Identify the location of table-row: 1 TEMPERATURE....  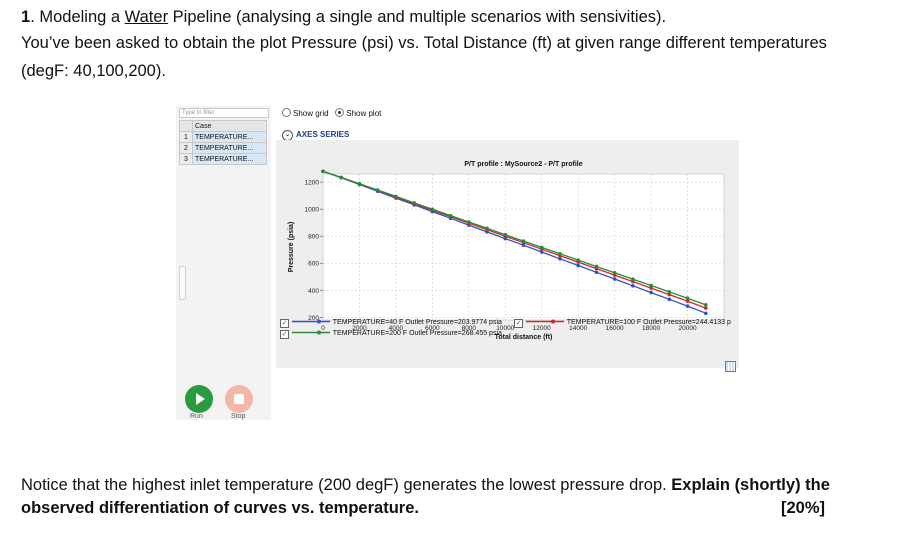
(223, 137).